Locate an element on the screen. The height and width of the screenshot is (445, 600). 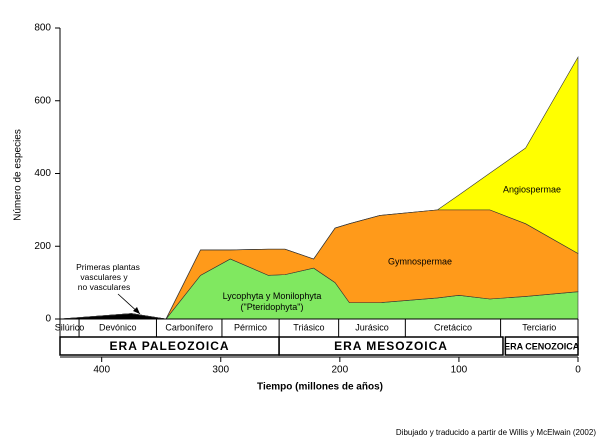
x-tick-label: 400 is located at coordinates (101, 370).